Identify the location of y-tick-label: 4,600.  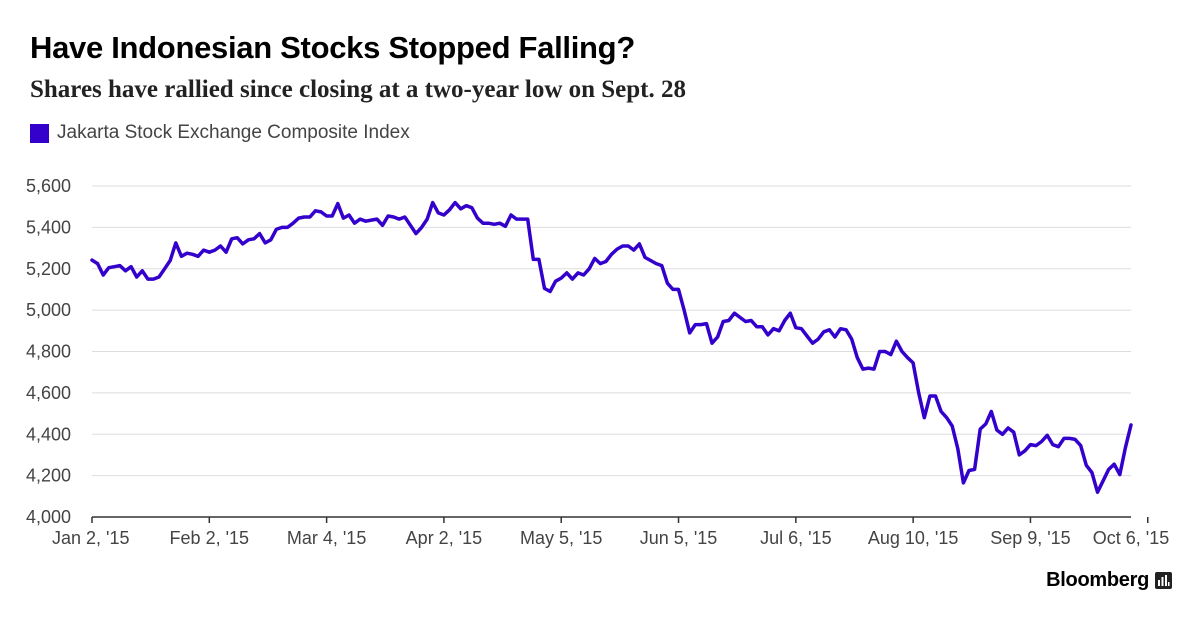
(48, 393).